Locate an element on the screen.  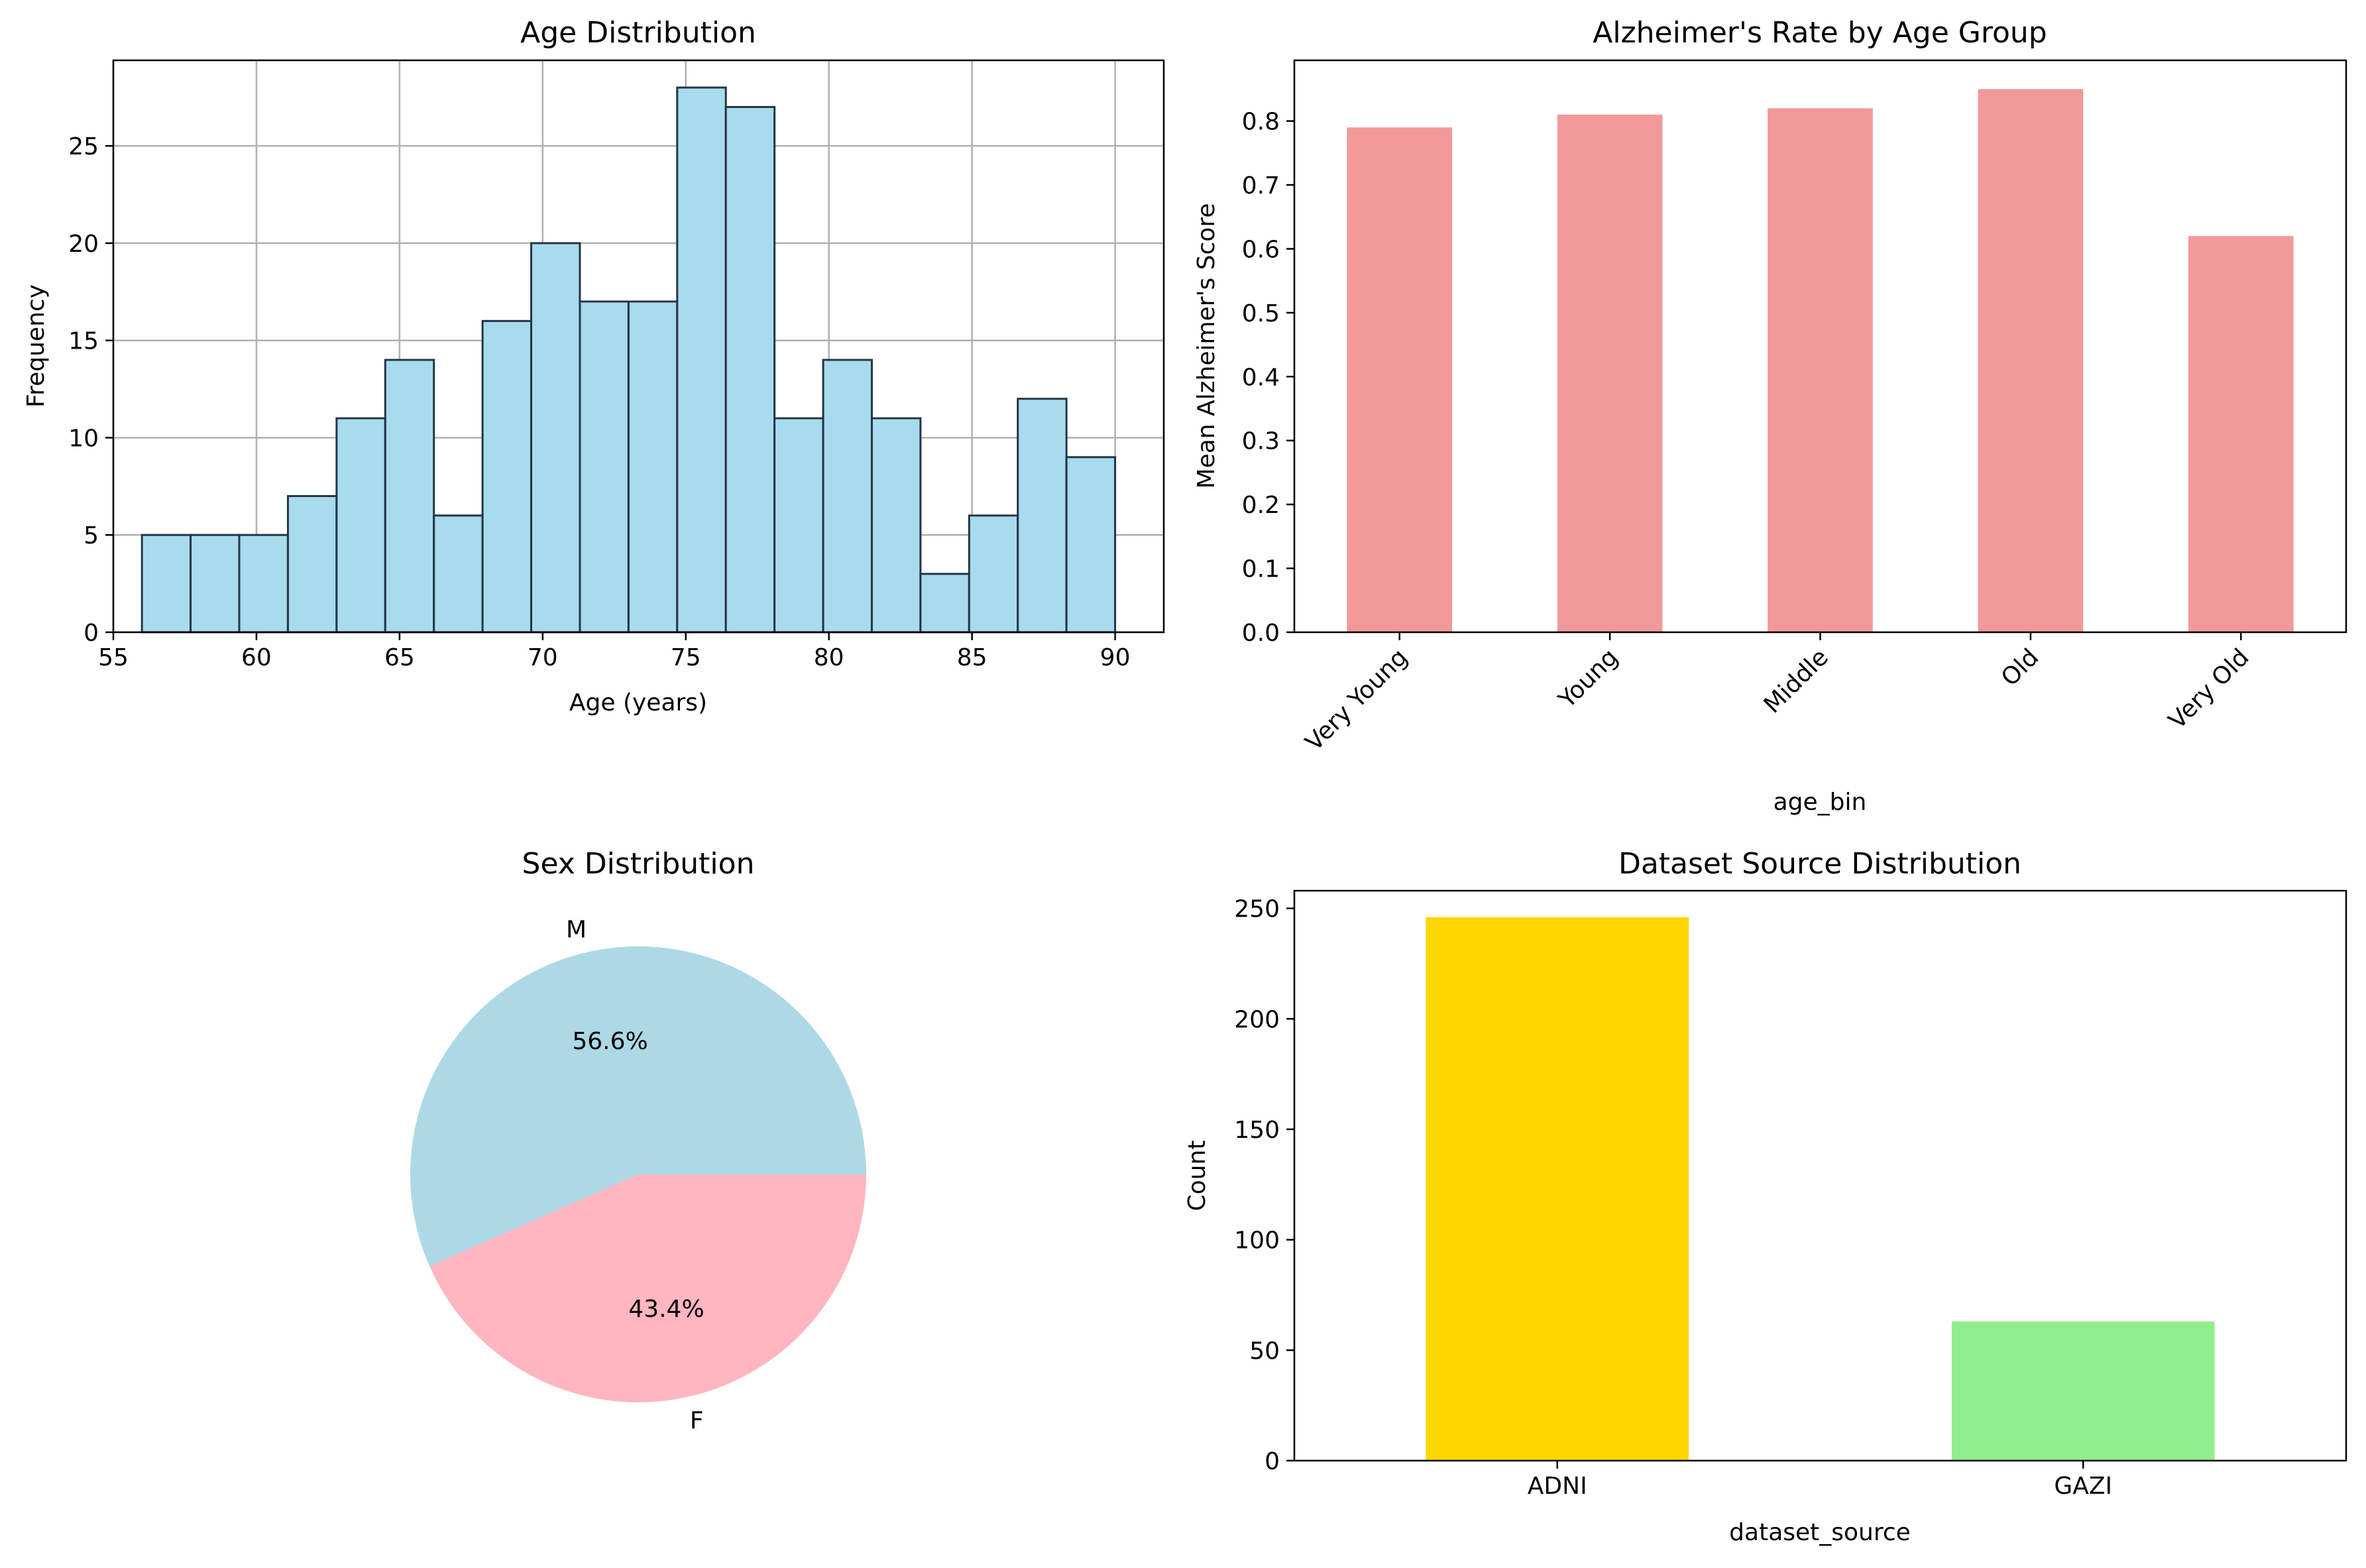
bar-adni is located at coordinates (1557, 1189).